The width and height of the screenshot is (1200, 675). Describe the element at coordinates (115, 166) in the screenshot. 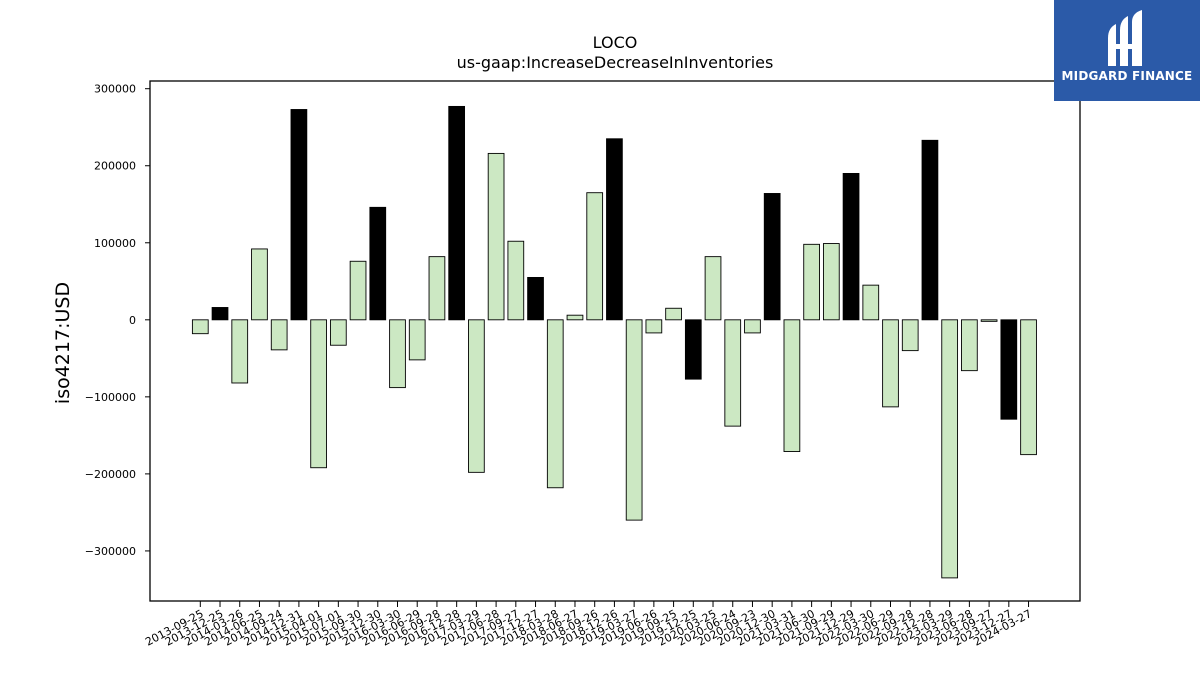

I see `y-tick-label: 200000` at that location.